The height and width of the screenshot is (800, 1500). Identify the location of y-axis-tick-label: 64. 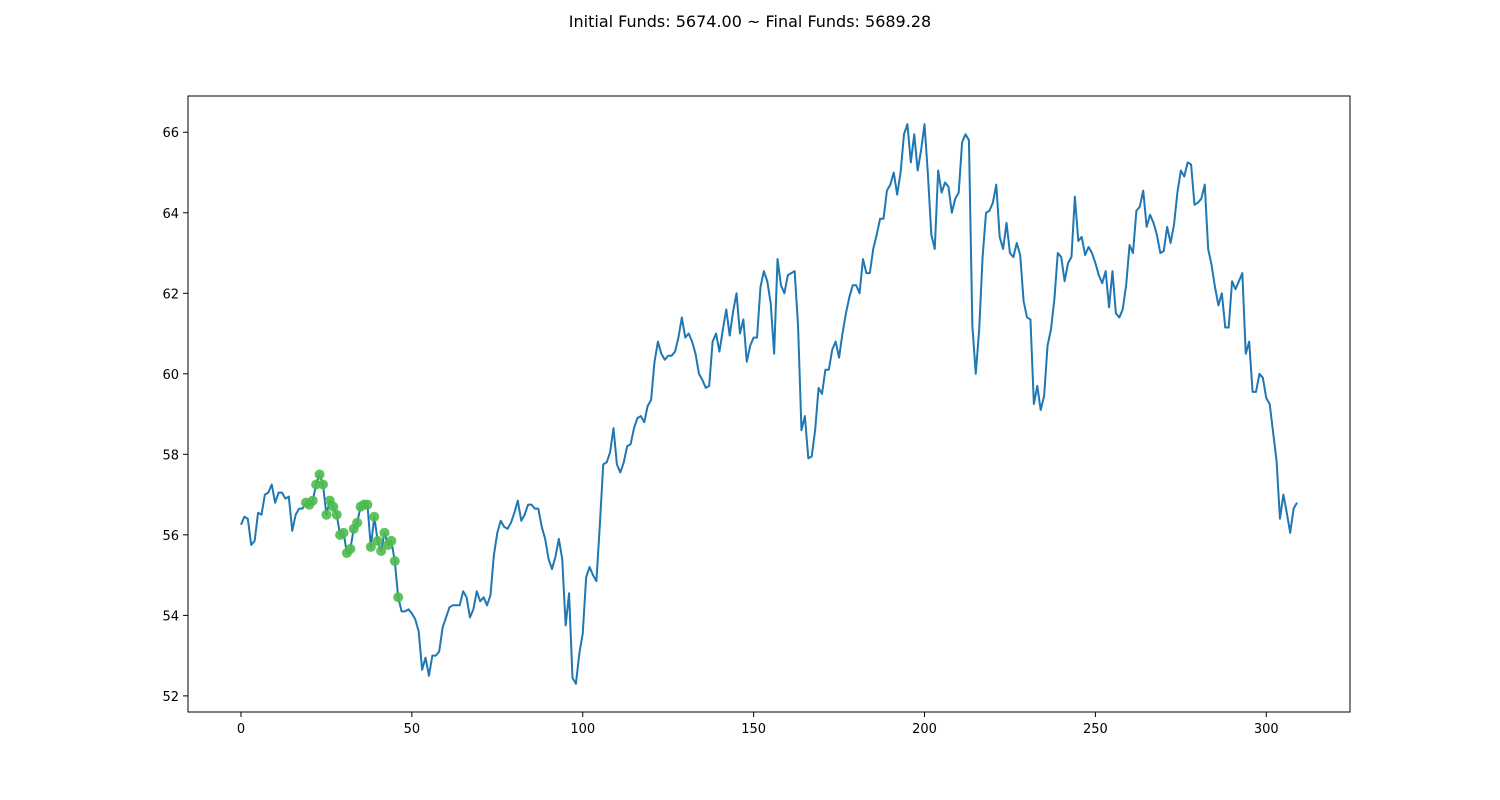
(170, 214).